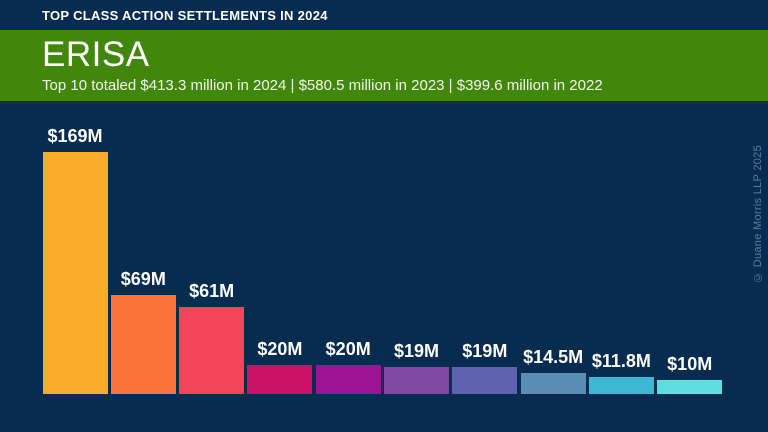  I want to click on bar-value-label: $11.8M, so click(621, 361).